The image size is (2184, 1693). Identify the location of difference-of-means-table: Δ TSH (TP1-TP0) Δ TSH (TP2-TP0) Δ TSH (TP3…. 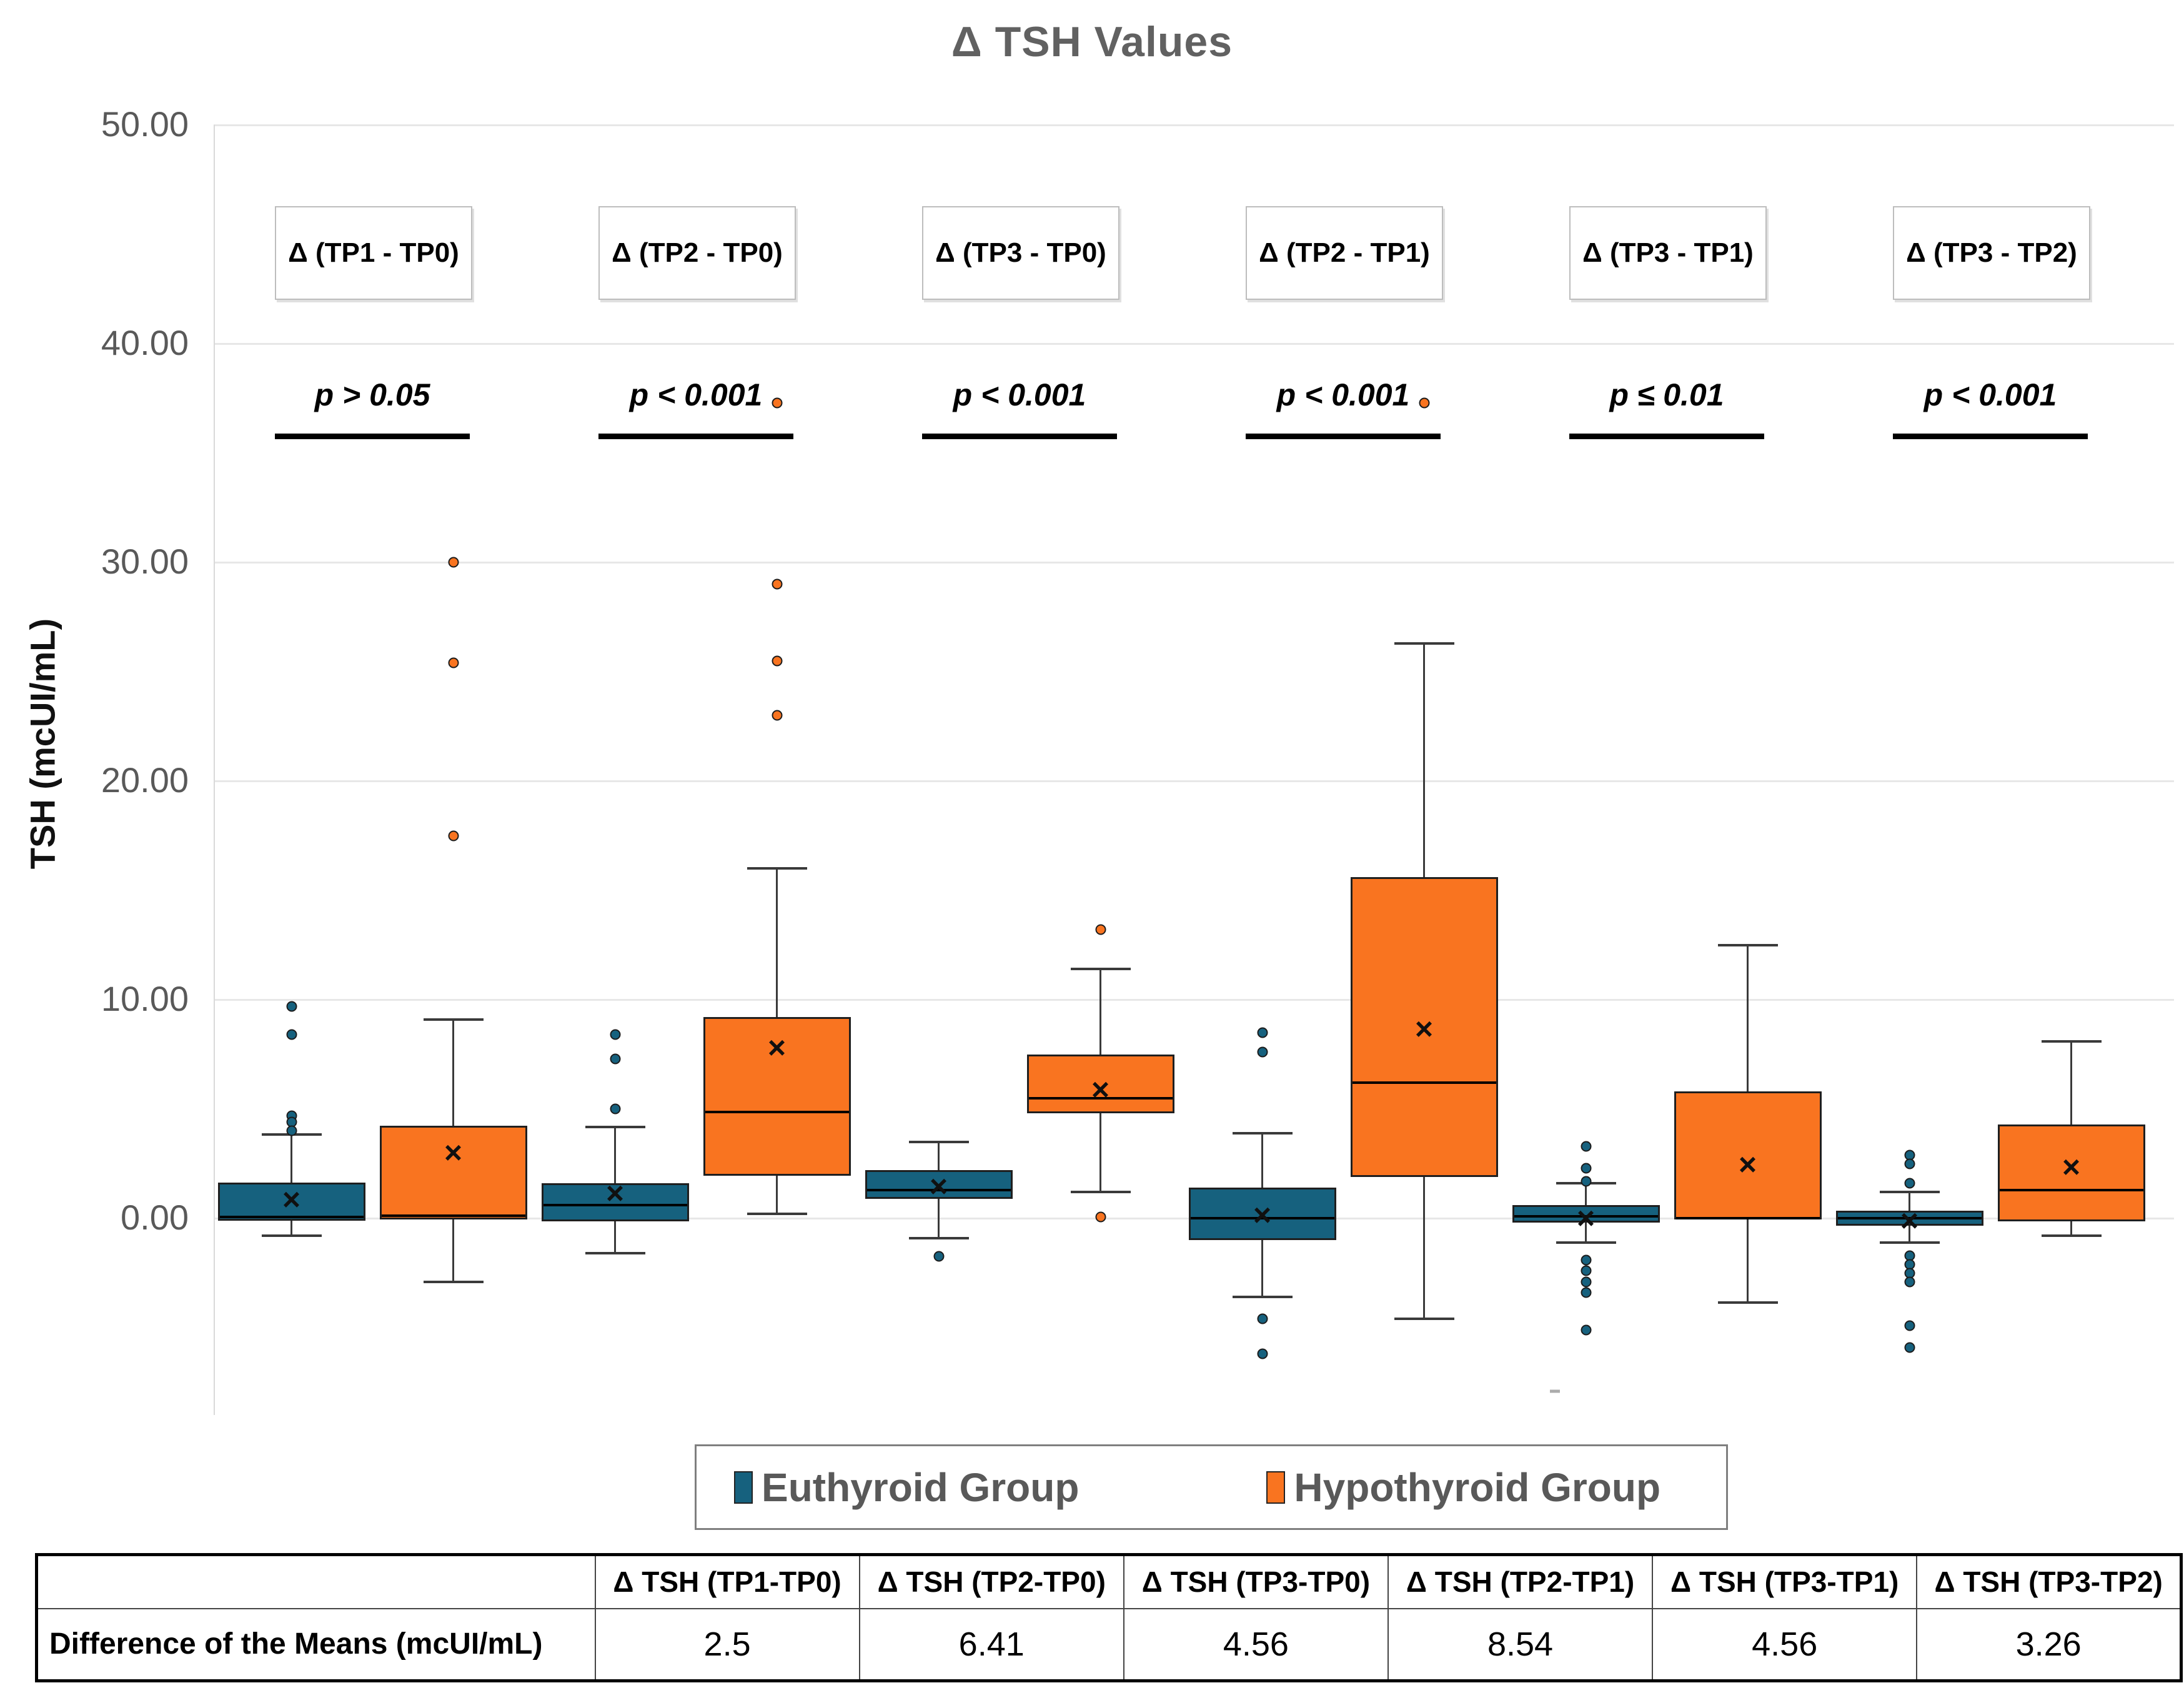
(1109, 1617).